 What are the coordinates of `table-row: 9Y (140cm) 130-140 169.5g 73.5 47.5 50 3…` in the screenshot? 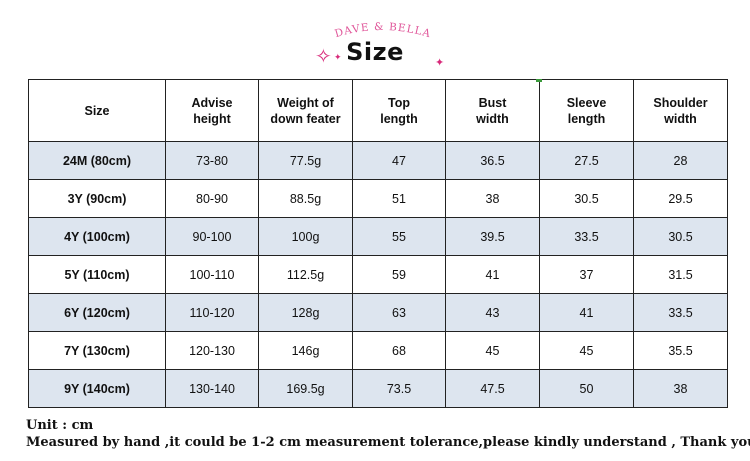 It's located at (378, 388).